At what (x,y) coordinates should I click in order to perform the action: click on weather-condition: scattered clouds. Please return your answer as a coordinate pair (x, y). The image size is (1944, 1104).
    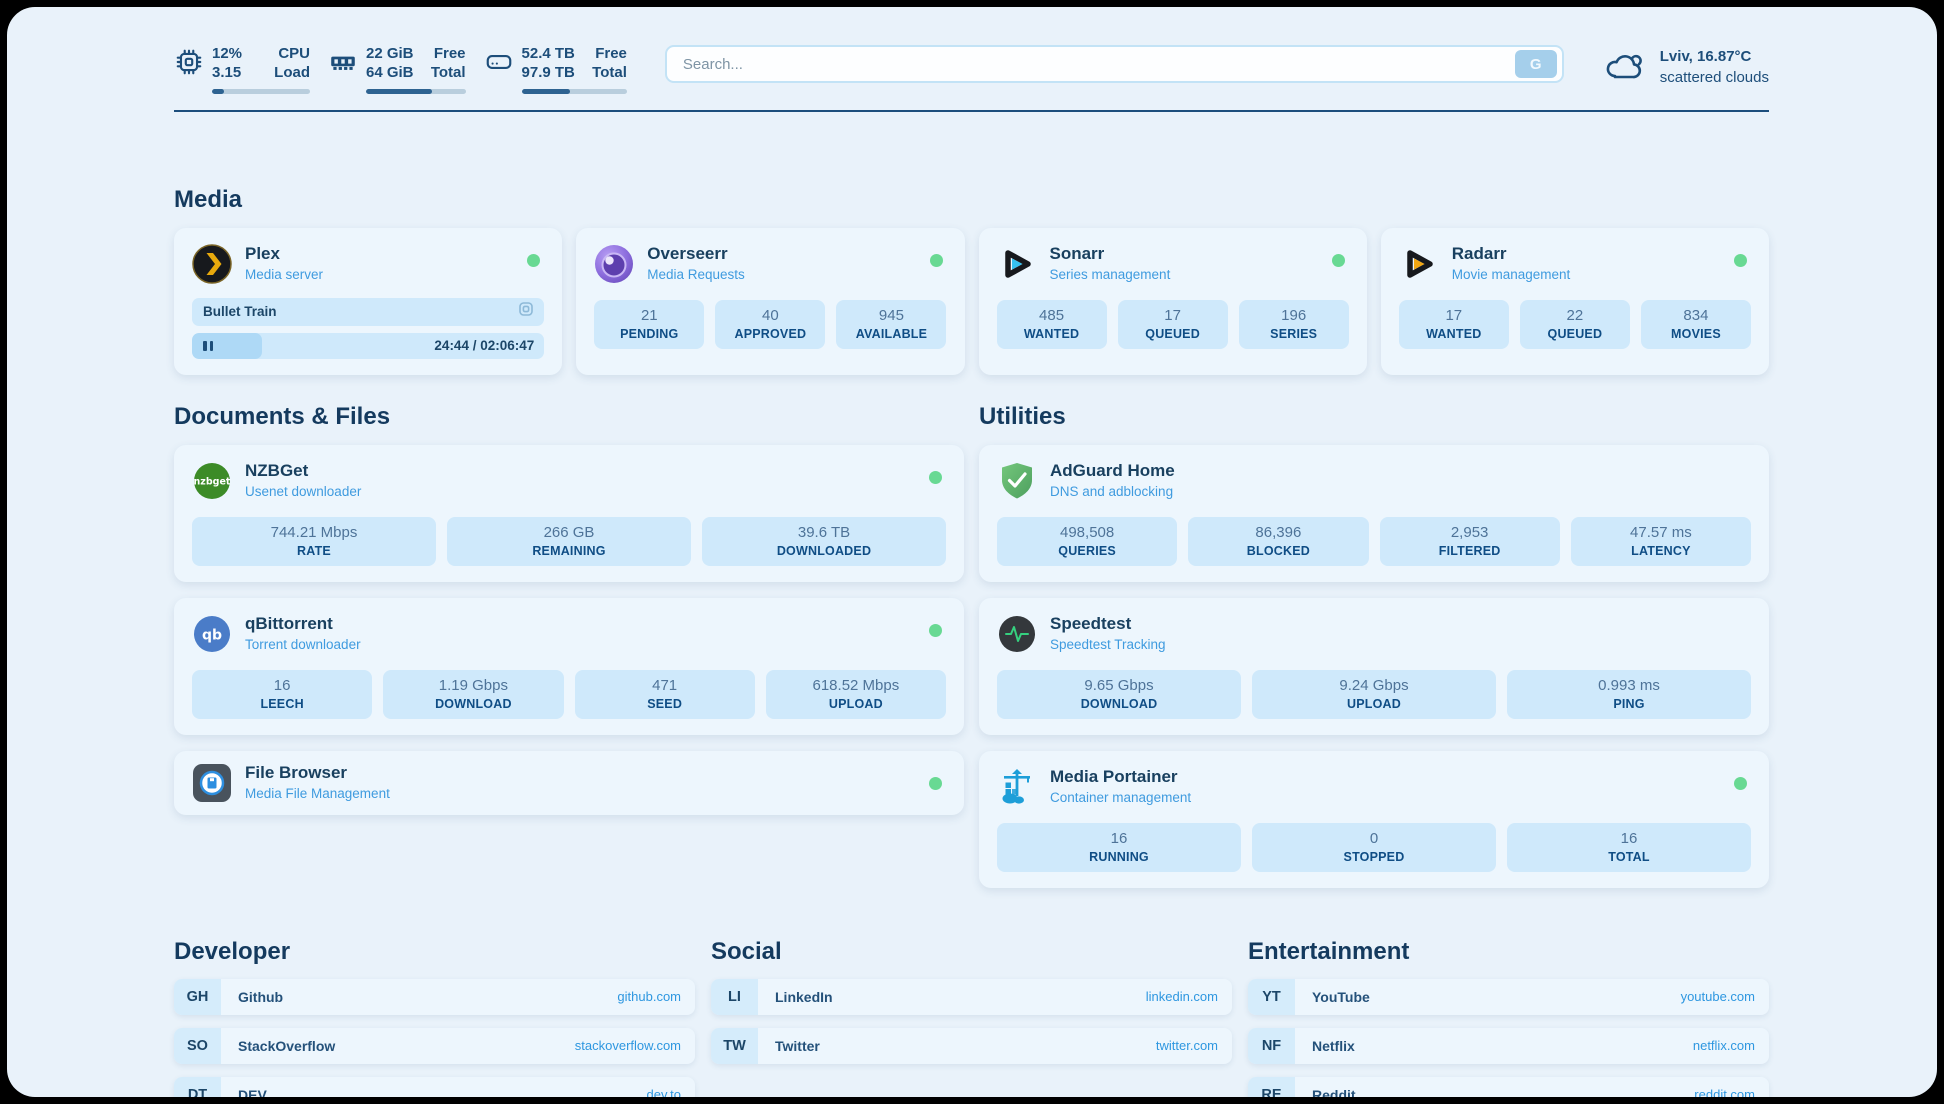
    Looking at the image, I should click on (1714, 77).